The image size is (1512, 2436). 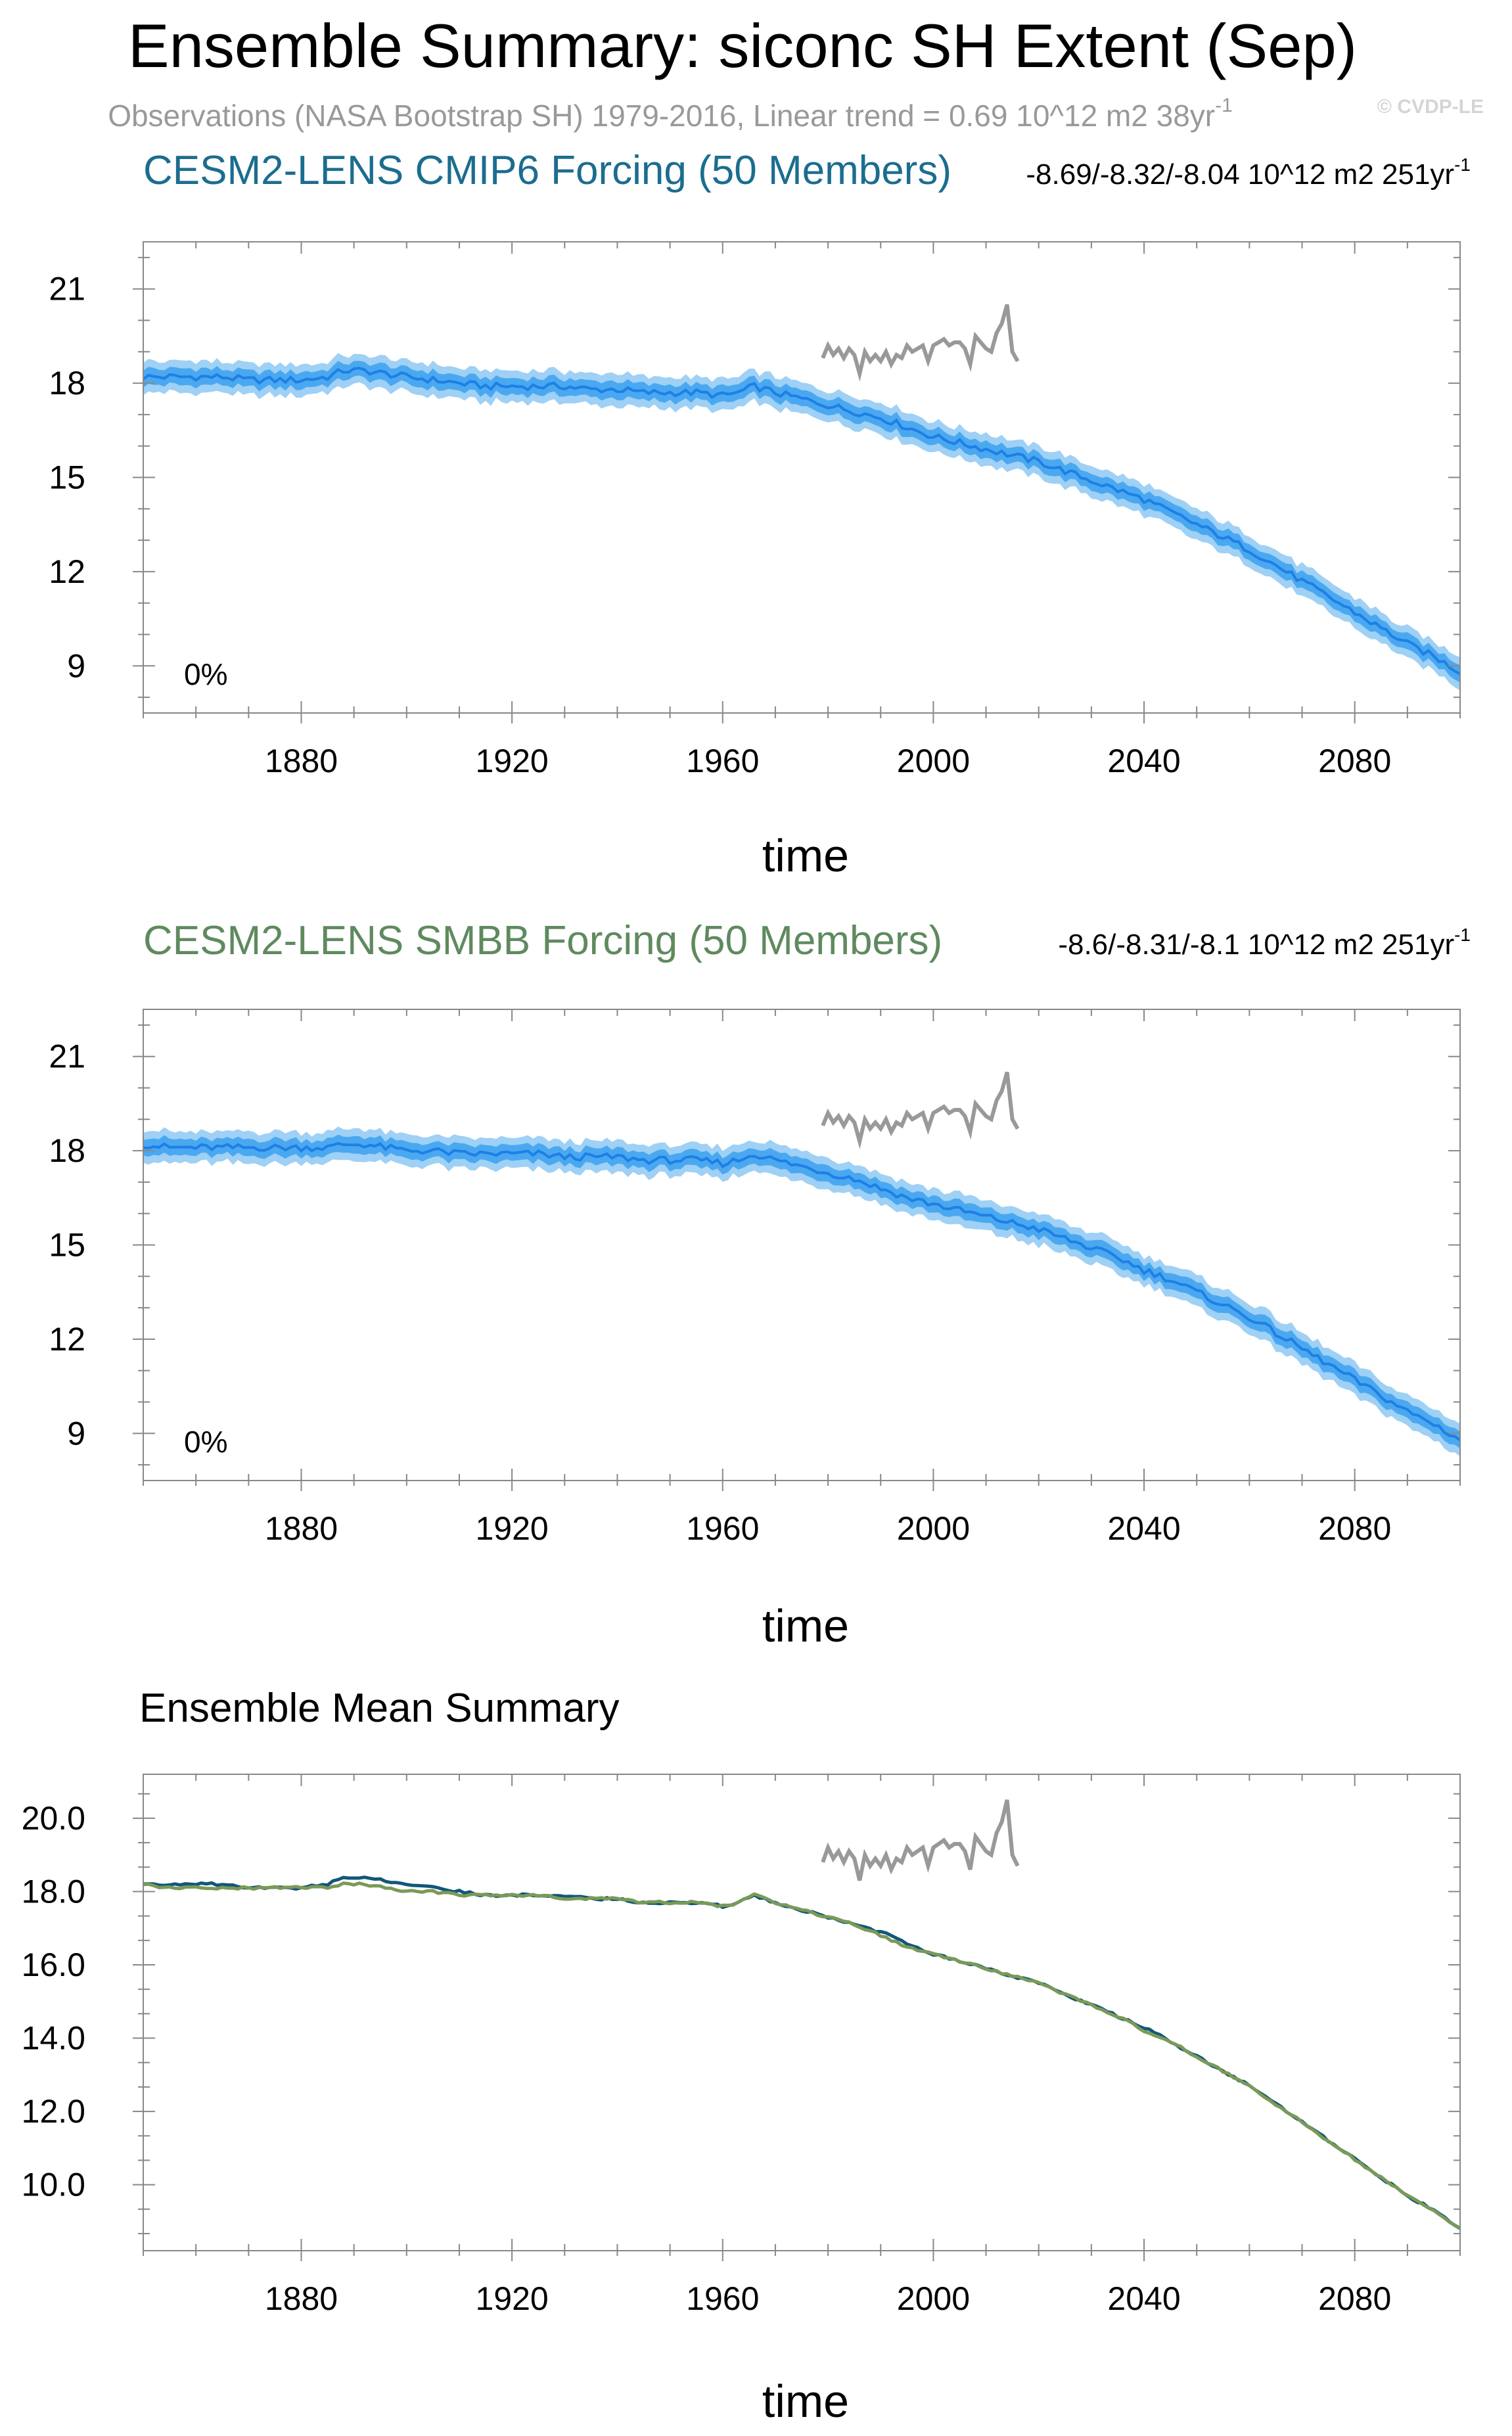 What do you see at coordinates (801, 2055) in the screenshot?
I see `mean-smbb-line` at bounding box center [801, 2055].